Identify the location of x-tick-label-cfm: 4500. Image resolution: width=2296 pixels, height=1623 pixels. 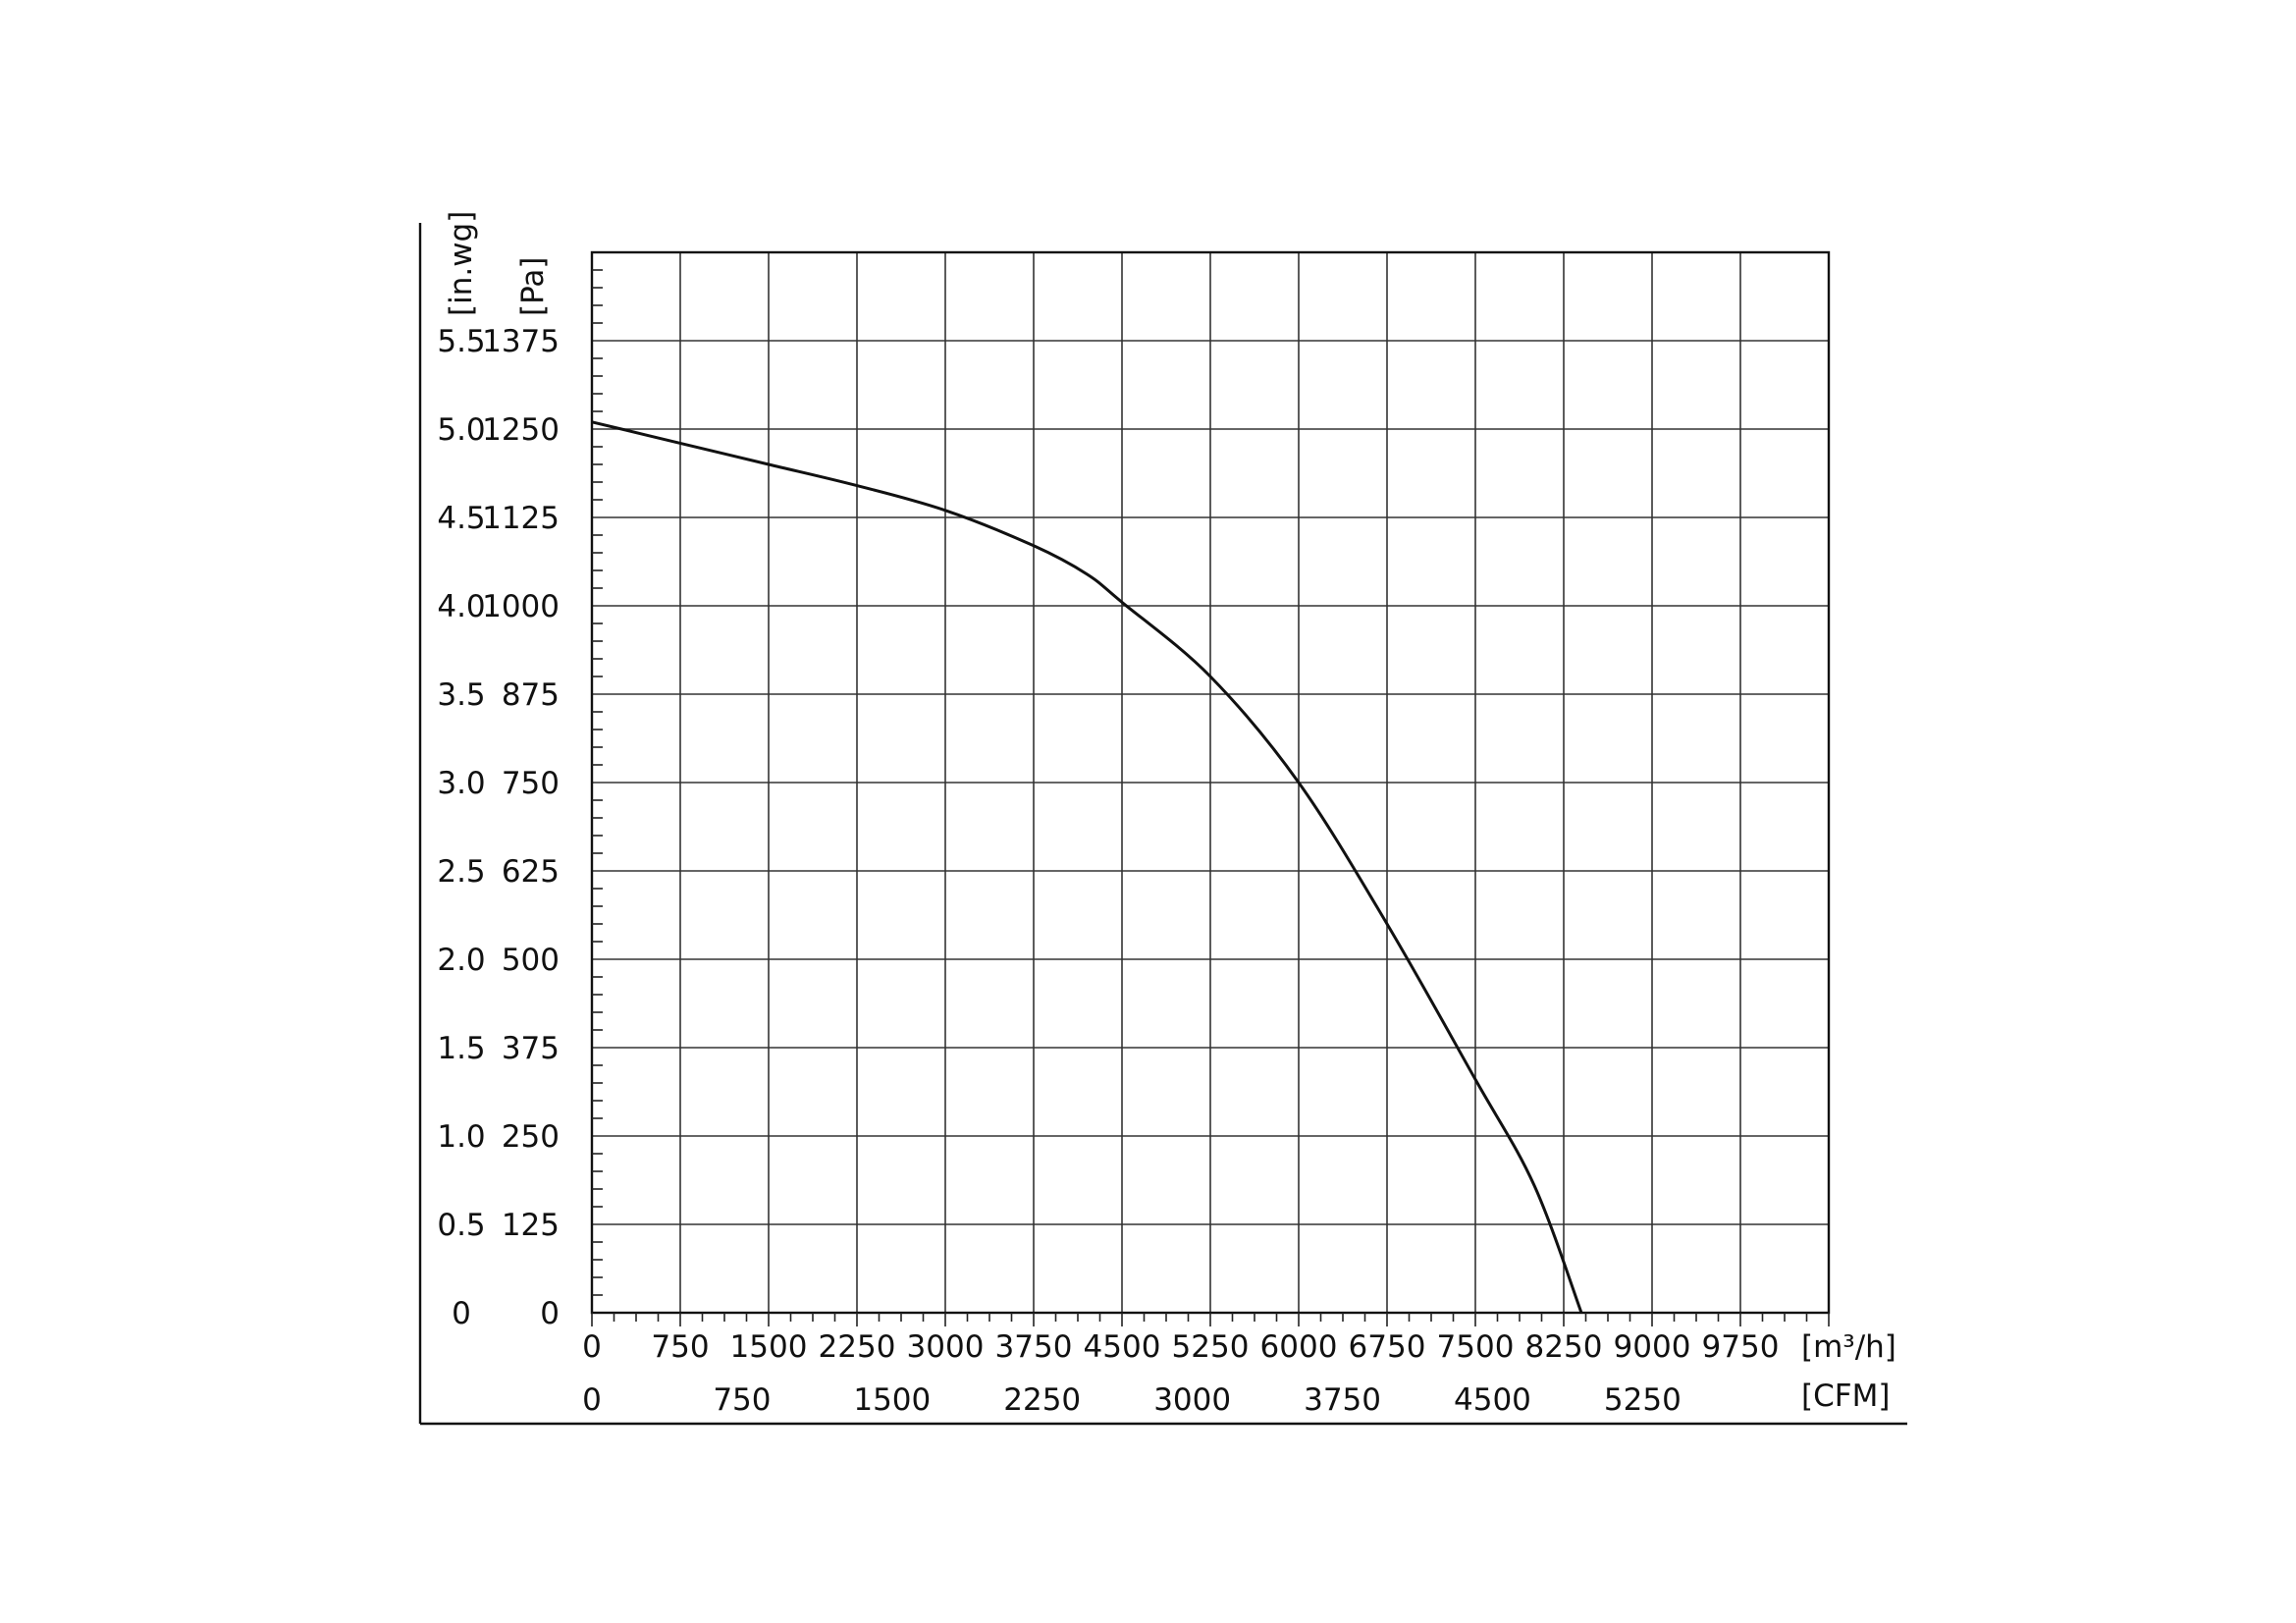
(1492, 1400).